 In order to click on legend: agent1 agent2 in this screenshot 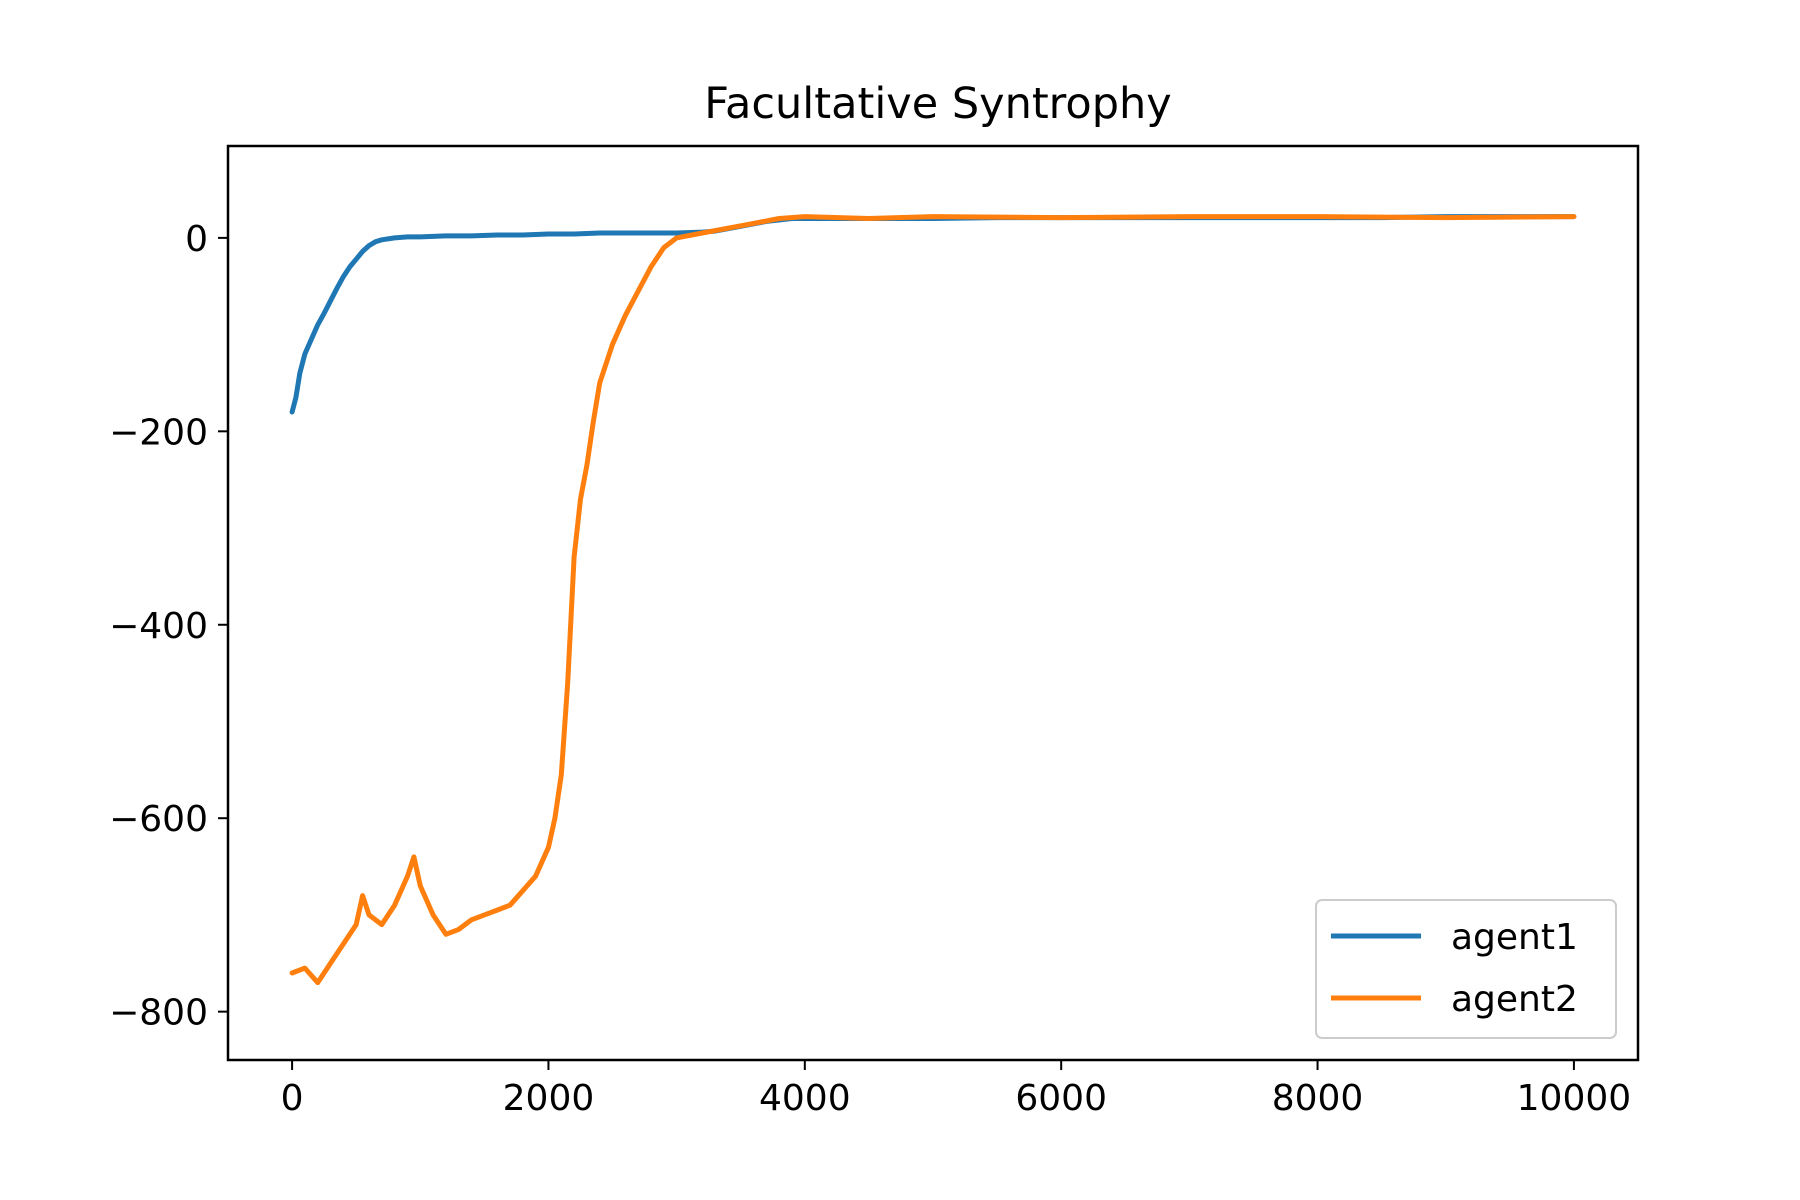, I will do `click(1466, 969)`.